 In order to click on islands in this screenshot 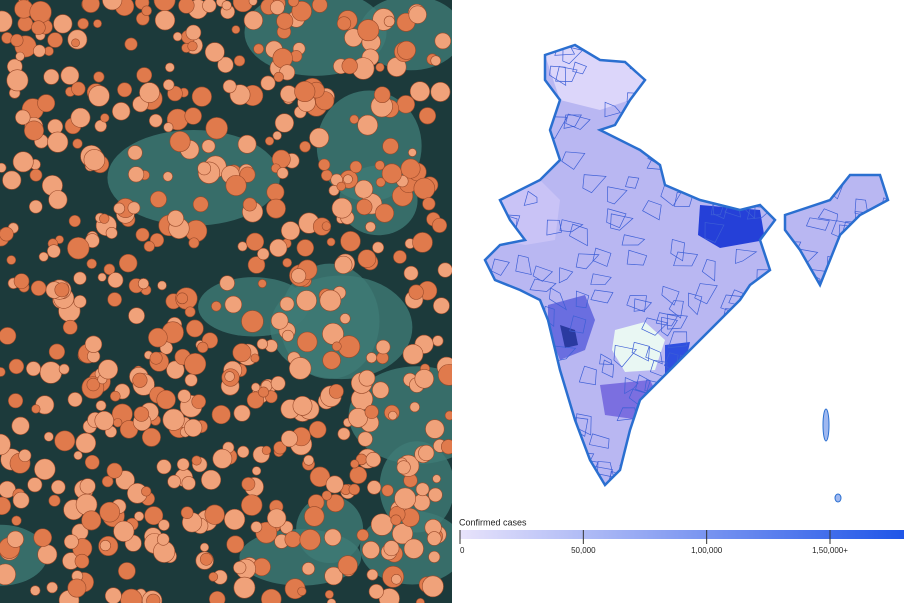, I will do `click(826, 425)`.